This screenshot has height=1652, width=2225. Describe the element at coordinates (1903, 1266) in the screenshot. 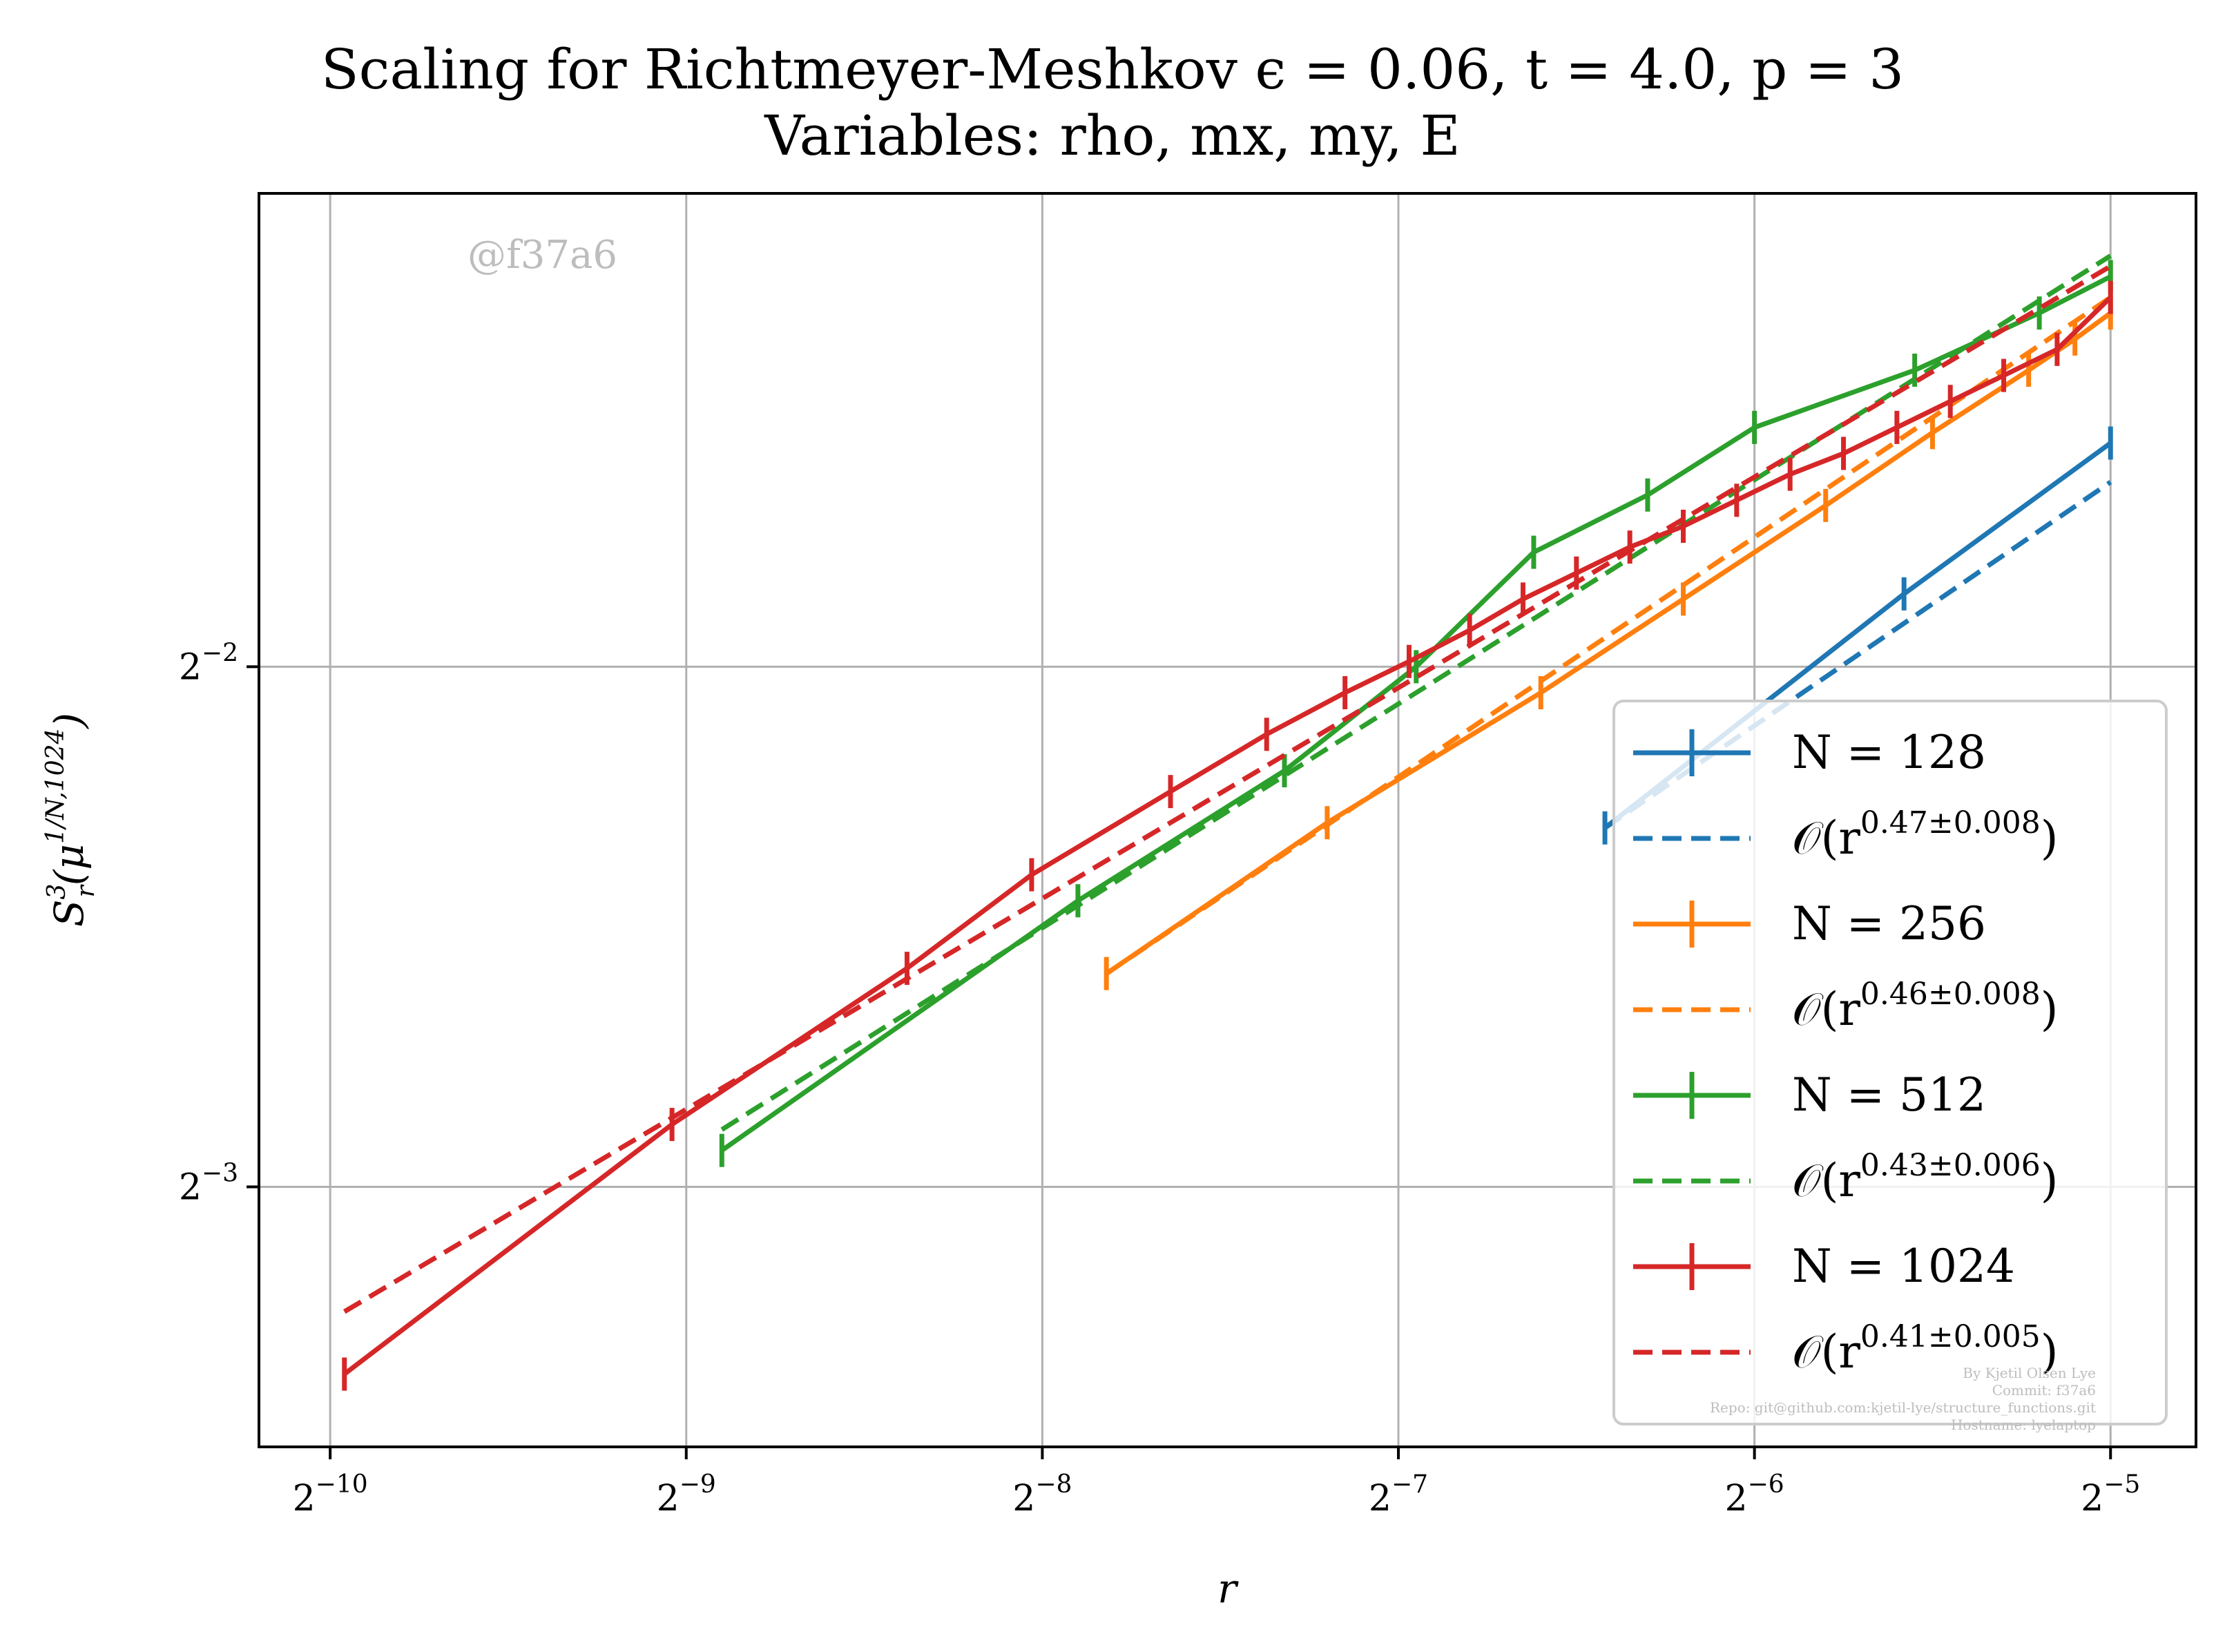

I see `legend-label-3: N = 1024` at that location.